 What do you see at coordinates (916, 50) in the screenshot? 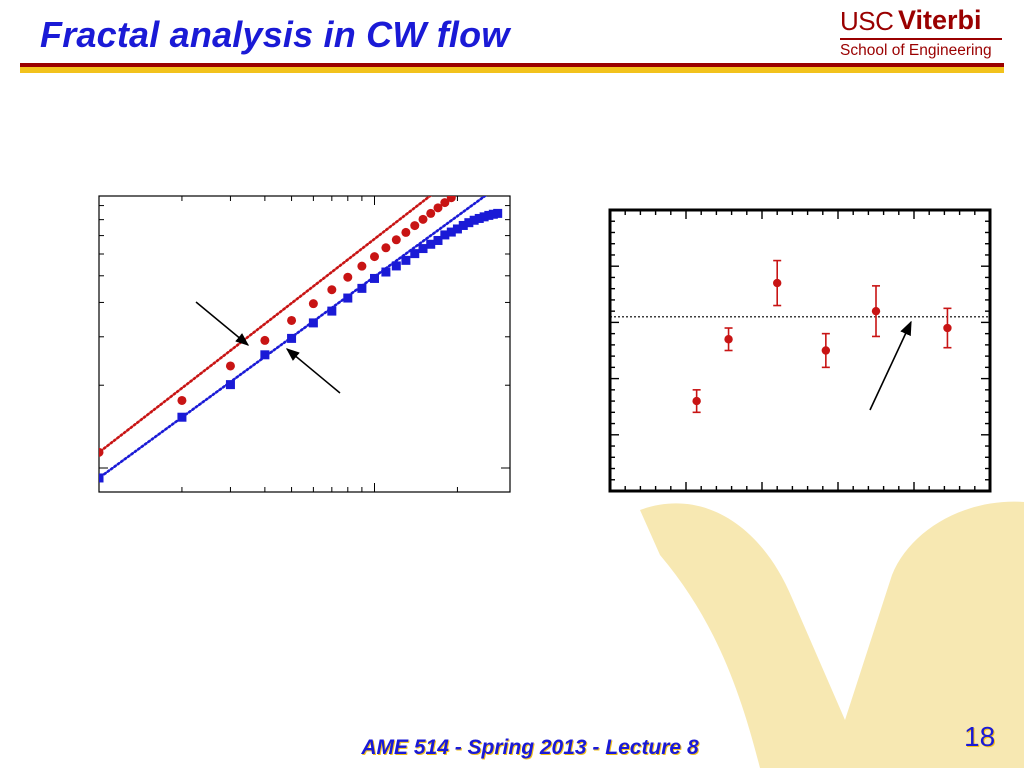
I see `logo-school-text: School of Engineering` at bounding box center [916, 50].